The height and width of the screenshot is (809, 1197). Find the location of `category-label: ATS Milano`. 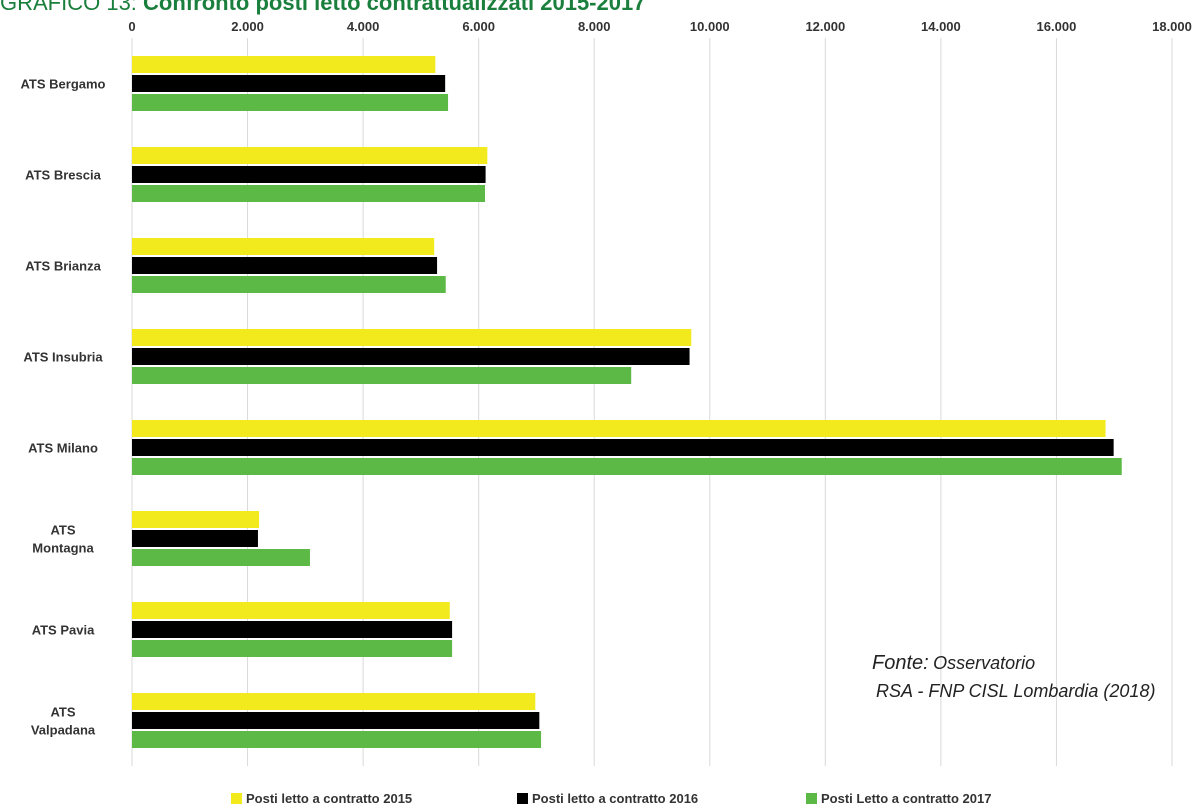

category-label: ATS Milano is located at coordinates (63, 448).